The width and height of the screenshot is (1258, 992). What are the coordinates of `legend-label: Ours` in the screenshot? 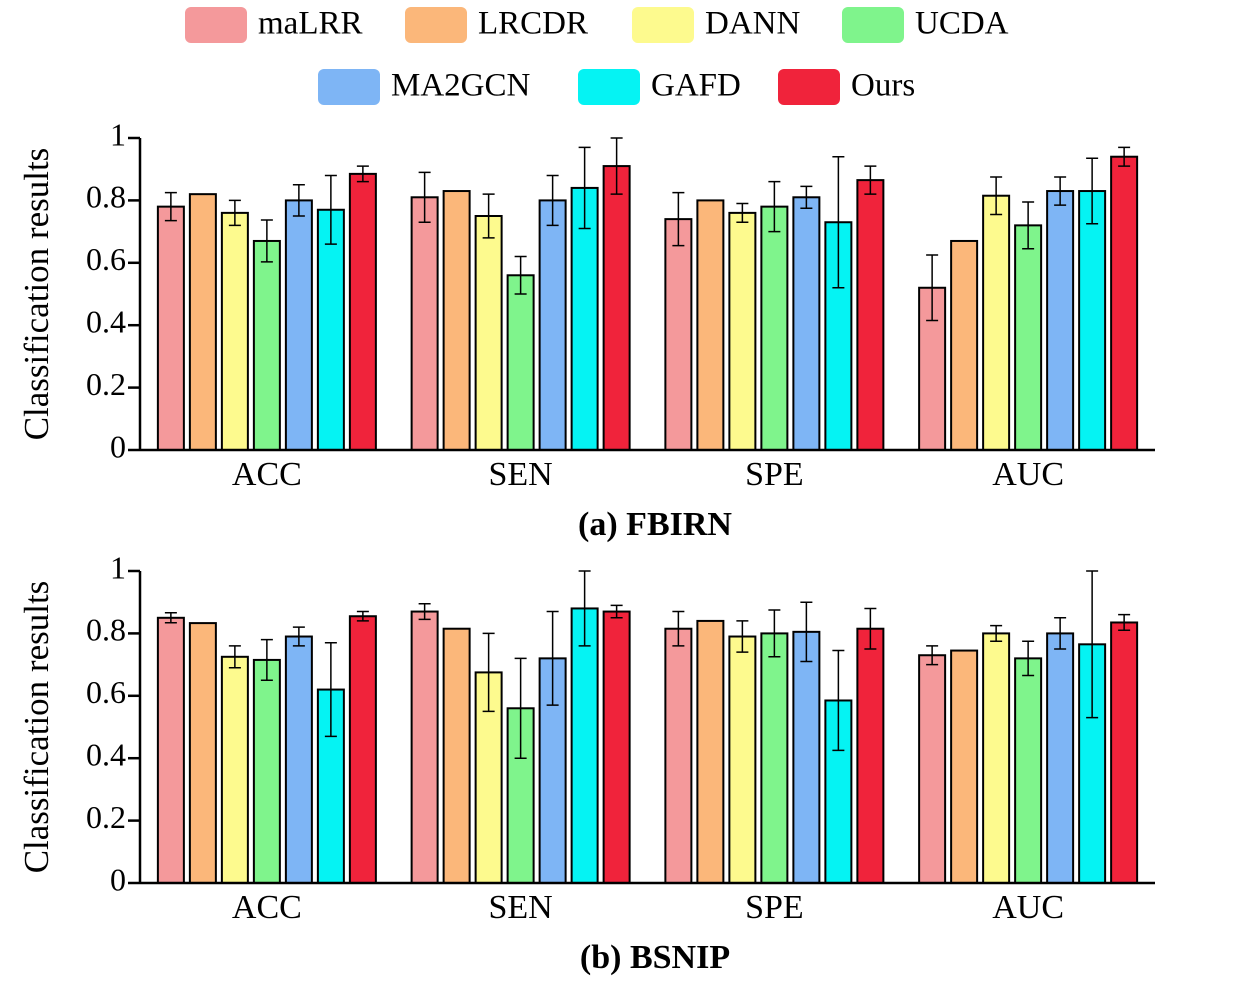 It's located at (883, 86).